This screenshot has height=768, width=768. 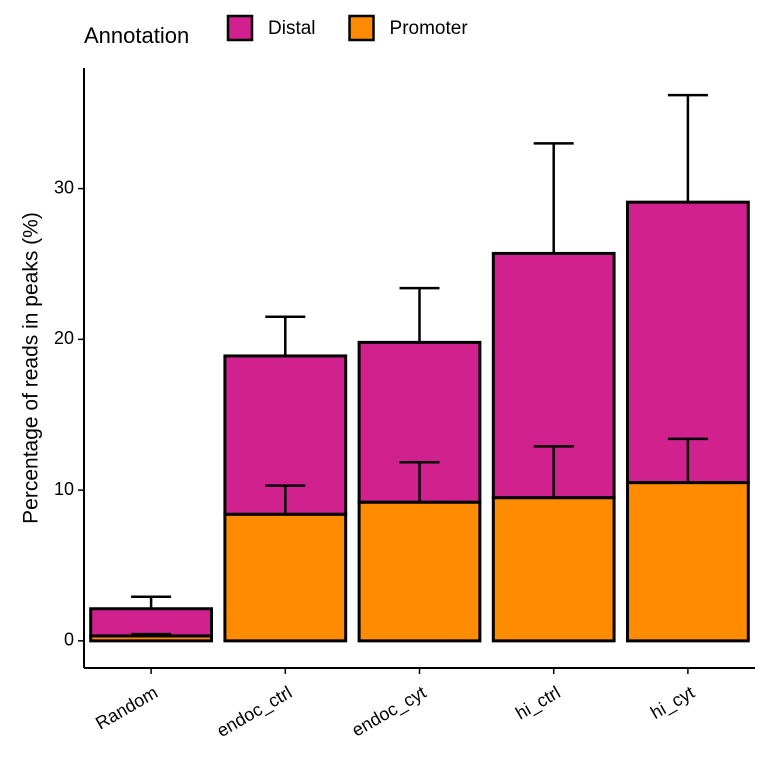 What do you see at coordinates (672, 703) in the screenshot?
I see `x-tick-label: hi_cyt` at bounding box center [672, 703].